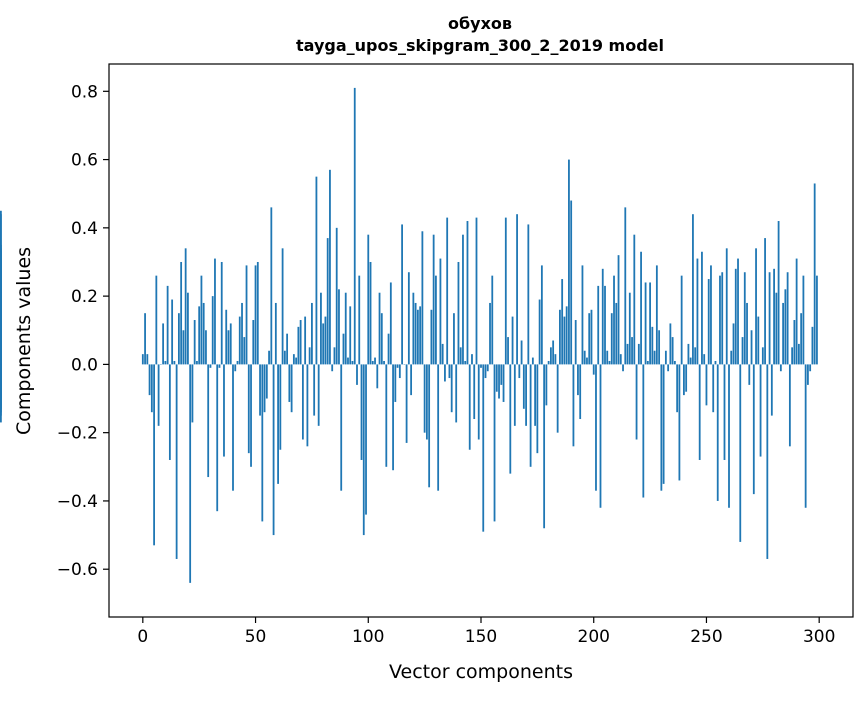 The image size is (867, 701). I want to click on y-tick-label: 0.2, so click(84, 297).